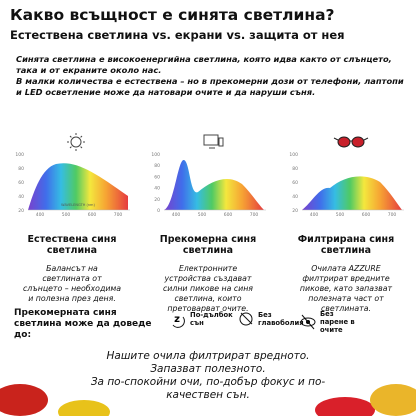 This screenshot has height=416, width=416. I want to click on x-axis-label: WAVELENGTH (nm), so click(78, 205).